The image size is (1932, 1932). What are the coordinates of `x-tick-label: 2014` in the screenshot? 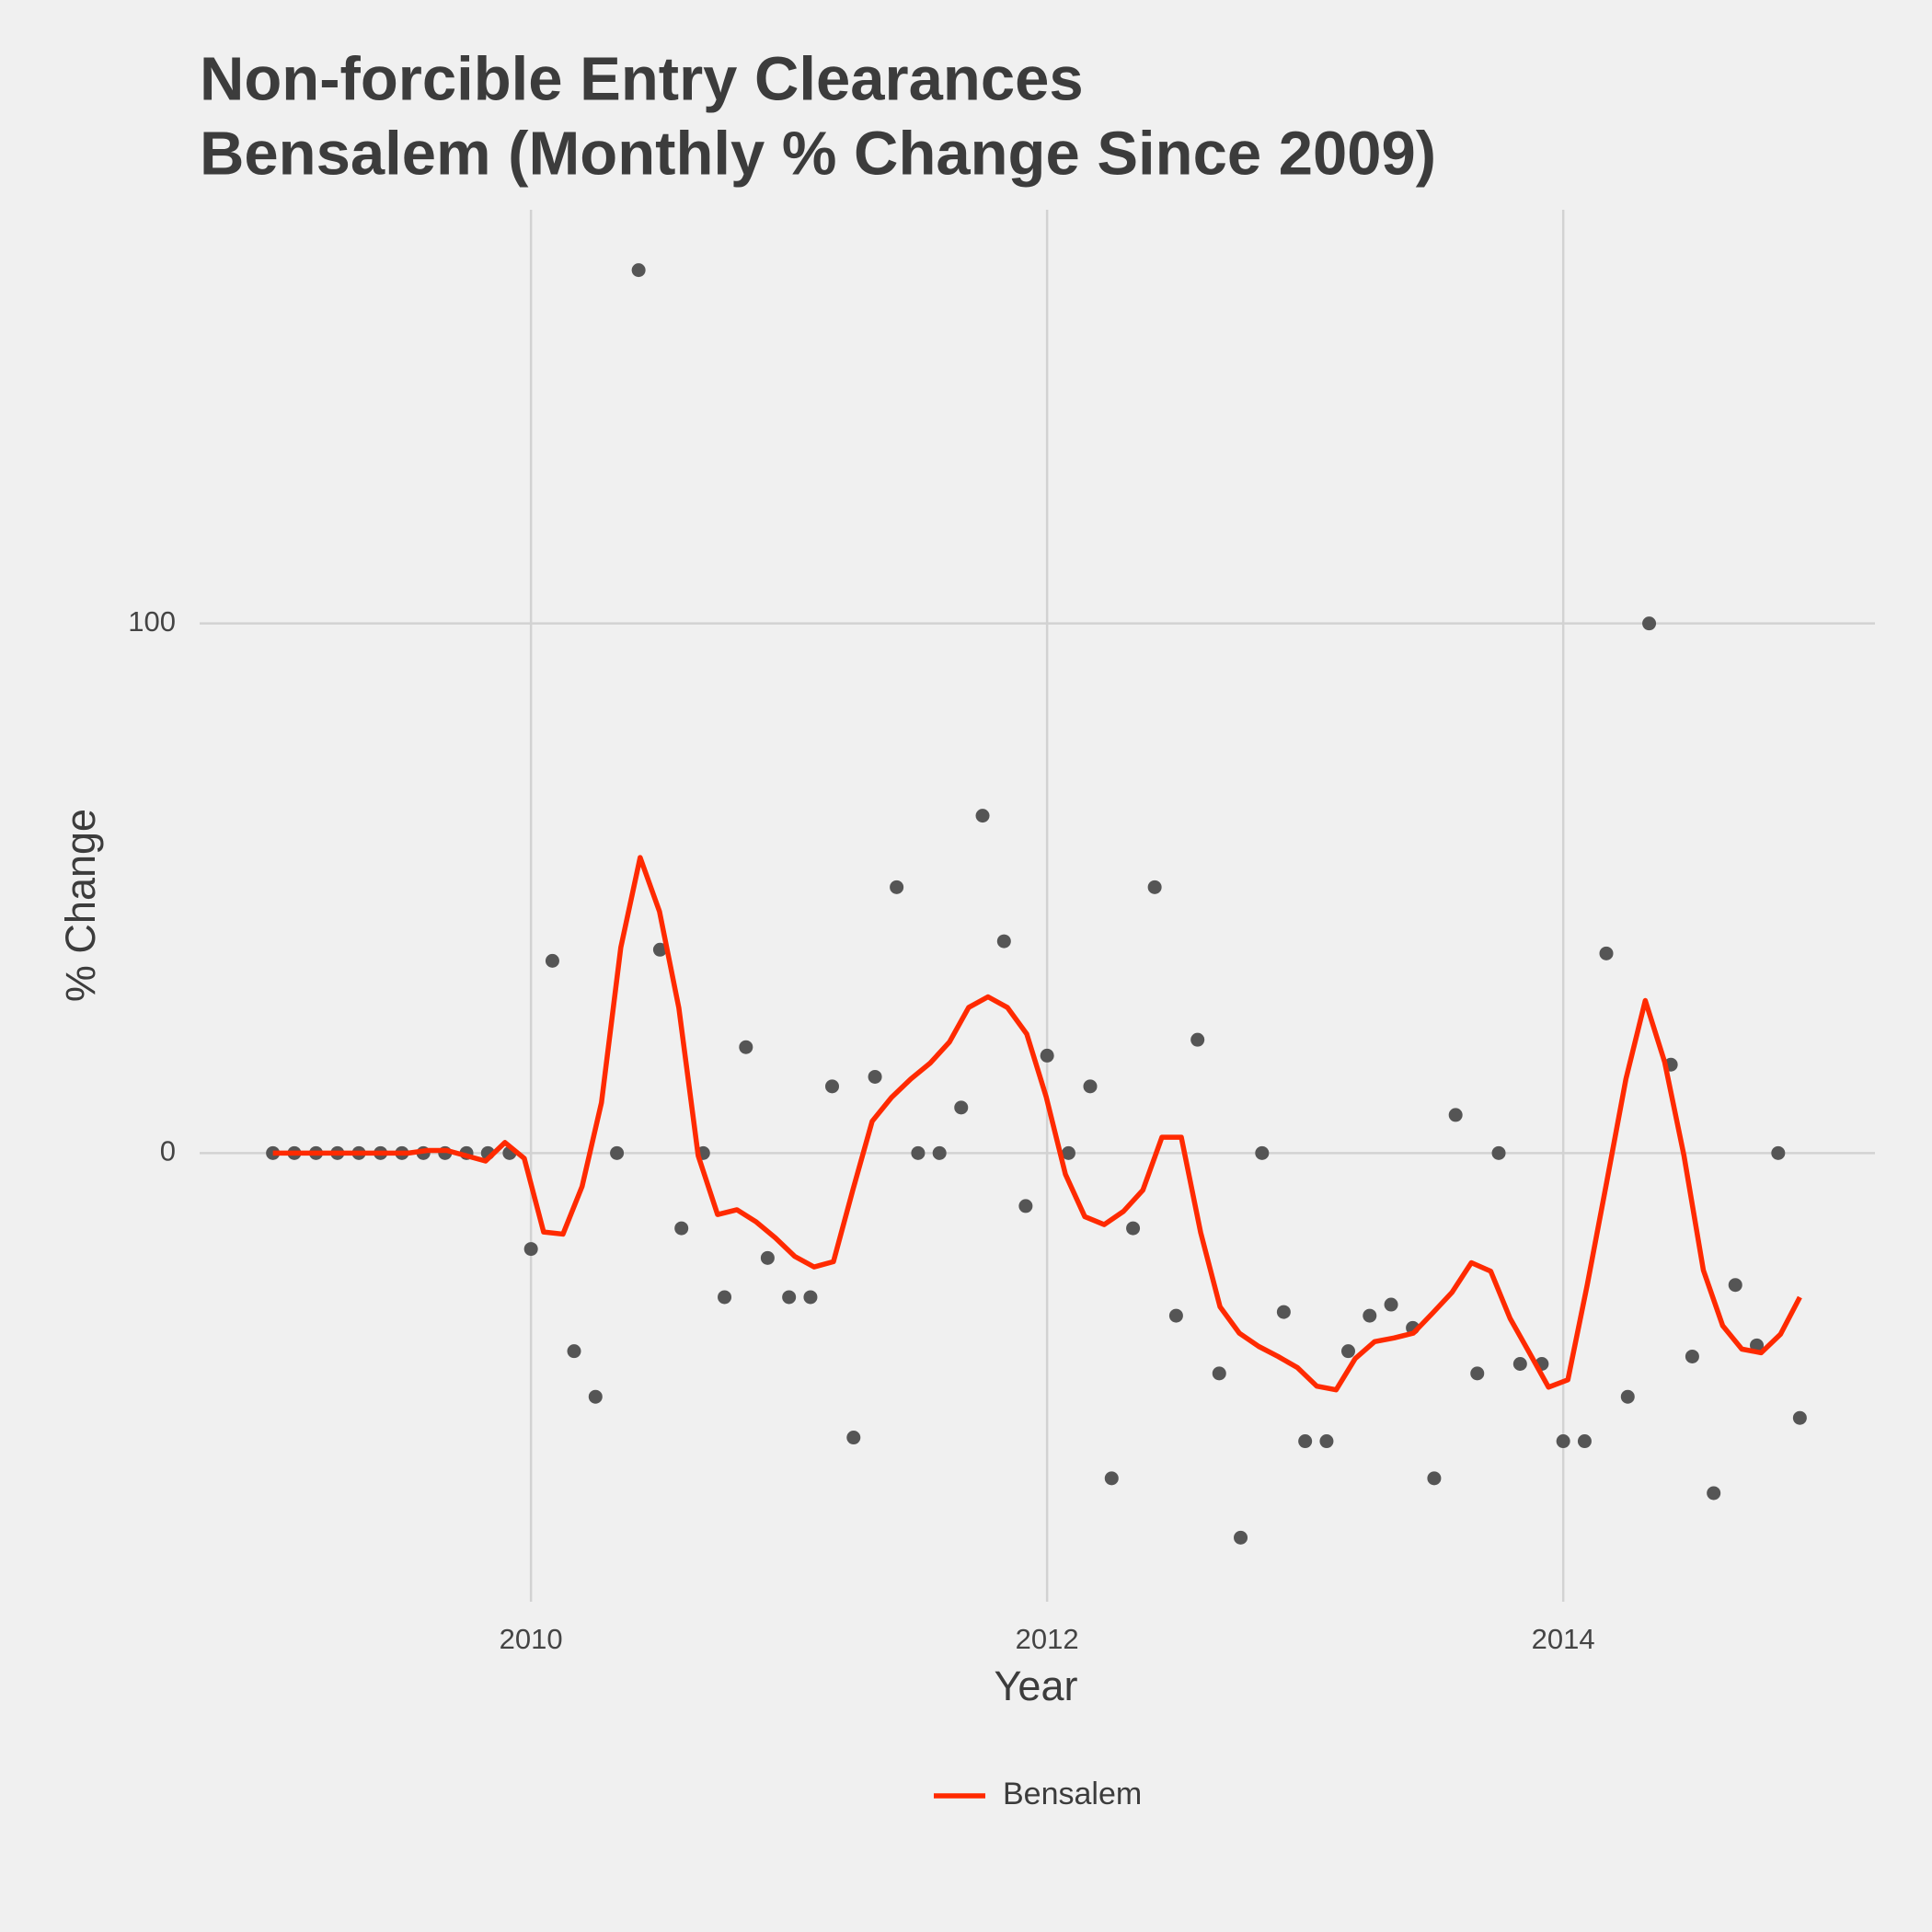 It's located at (1563, 1639).